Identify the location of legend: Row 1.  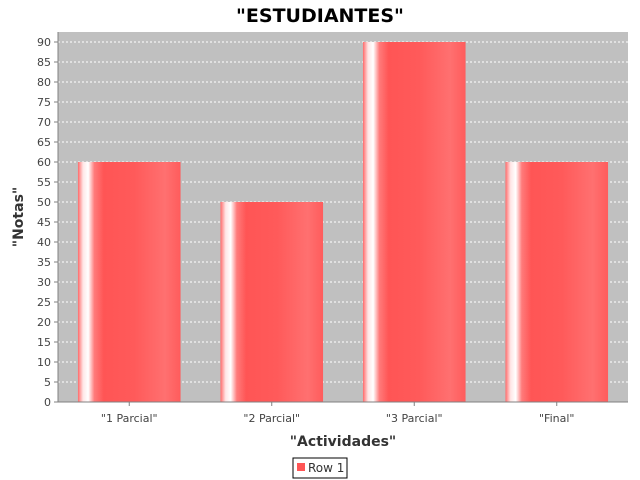
(320, 468).